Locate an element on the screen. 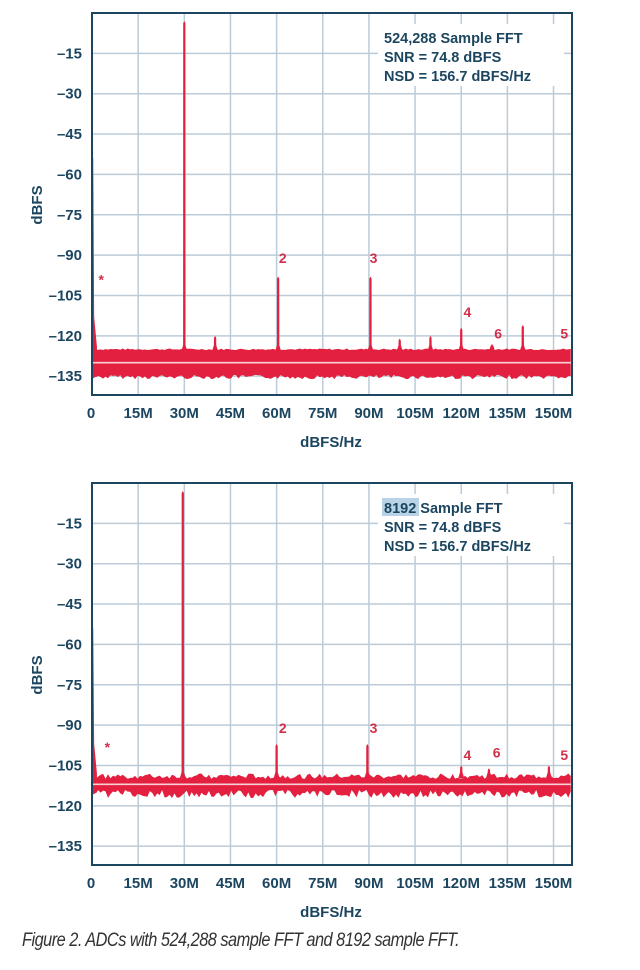 The image size is (640, 970). annotation-line-1: 524,288 Sample FFT is located at coordinates (453, 39).